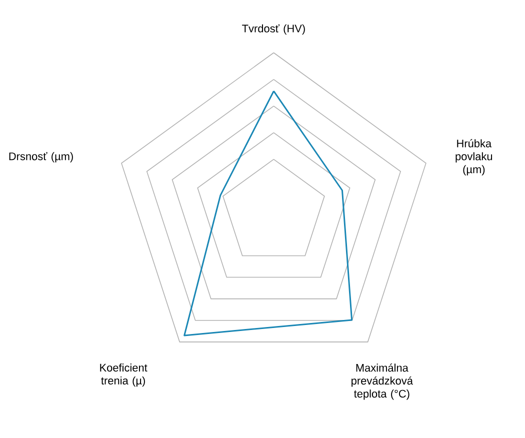 This screenshot has width=525, height=438. What do you see at coordinates (124, 375) in the screenshot?
I see `spoke-label: Koeficient trenia (µ)` at bounding box center [124, 375].